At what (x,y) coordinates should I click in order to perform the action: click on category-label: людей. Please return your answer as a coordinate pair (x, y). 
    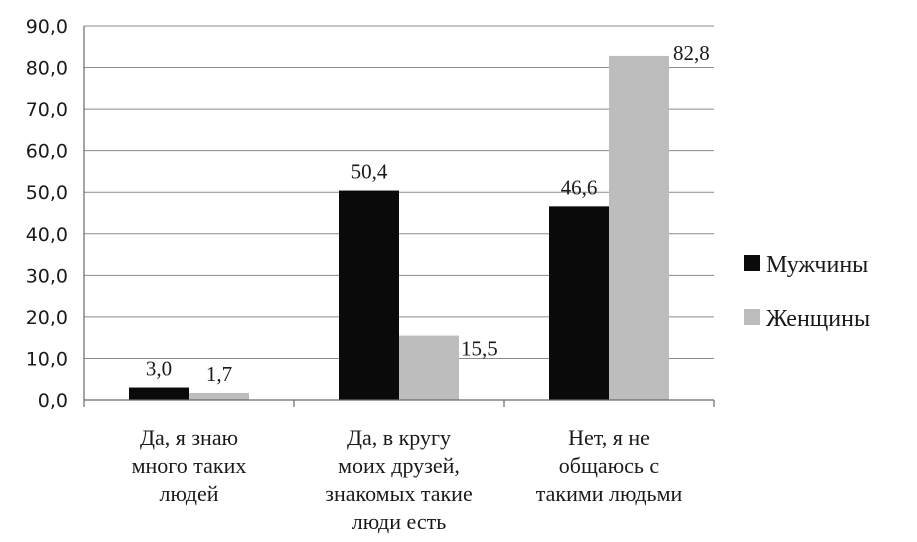
    Looking at the image, I should click on (188, 493).